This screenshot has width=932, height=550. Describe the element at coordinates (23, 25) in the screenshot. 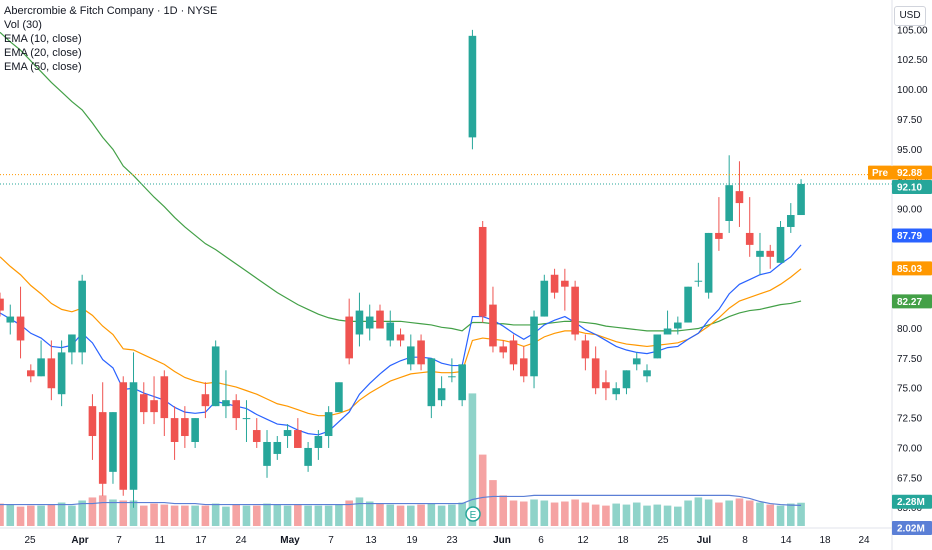

I see `legend-volume: Vol (30)` at that location.